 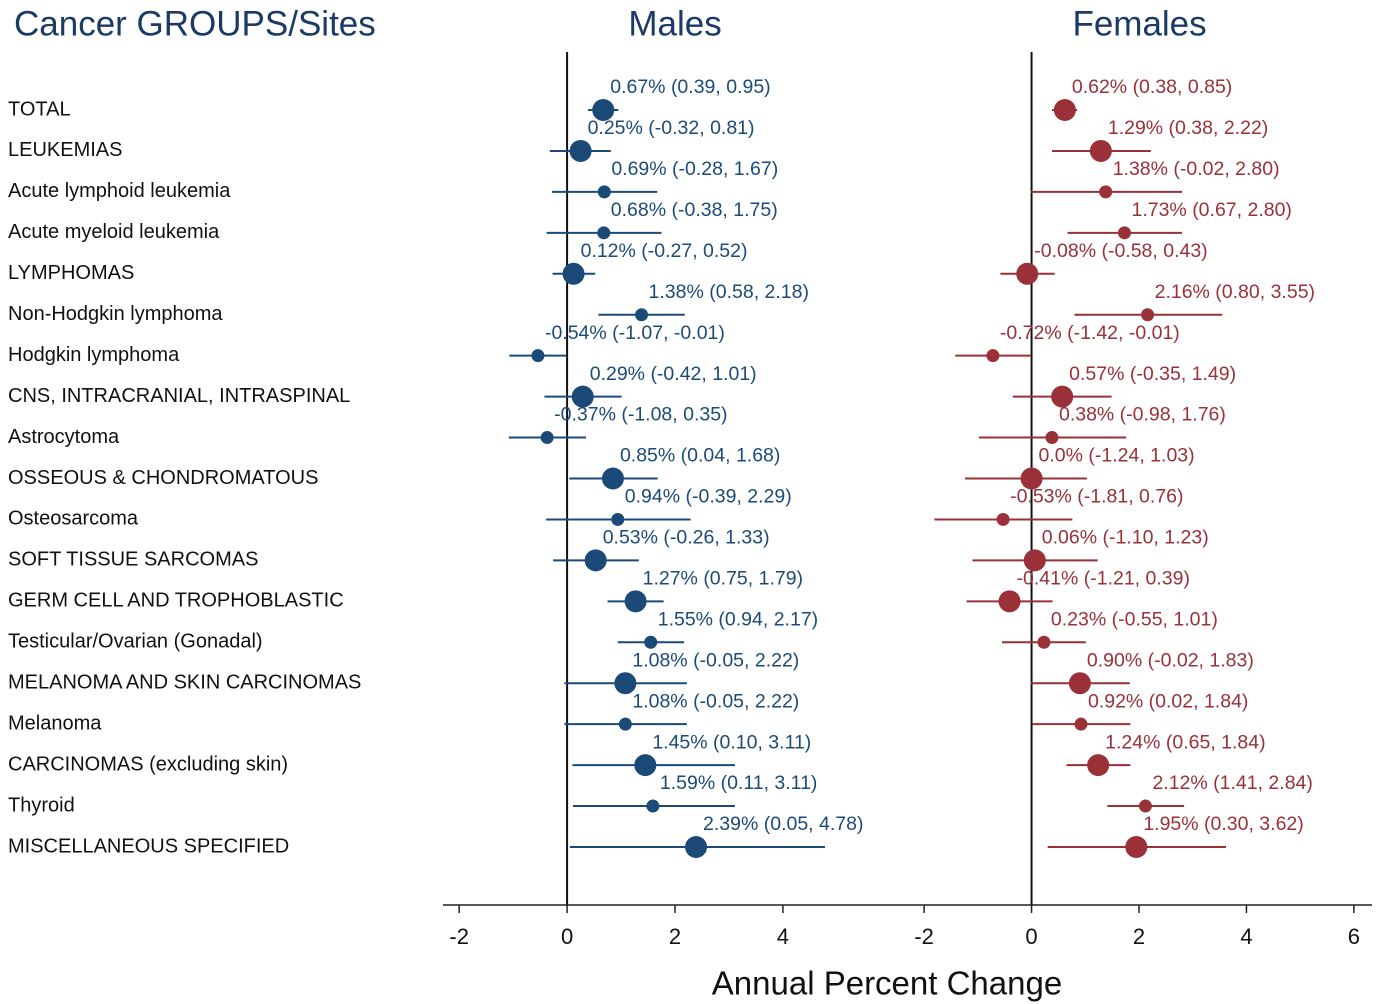 What do you see at coordinates (674, 23) in the screenshot?
I see `panel-title: Males` at bounding box center [674, 23].